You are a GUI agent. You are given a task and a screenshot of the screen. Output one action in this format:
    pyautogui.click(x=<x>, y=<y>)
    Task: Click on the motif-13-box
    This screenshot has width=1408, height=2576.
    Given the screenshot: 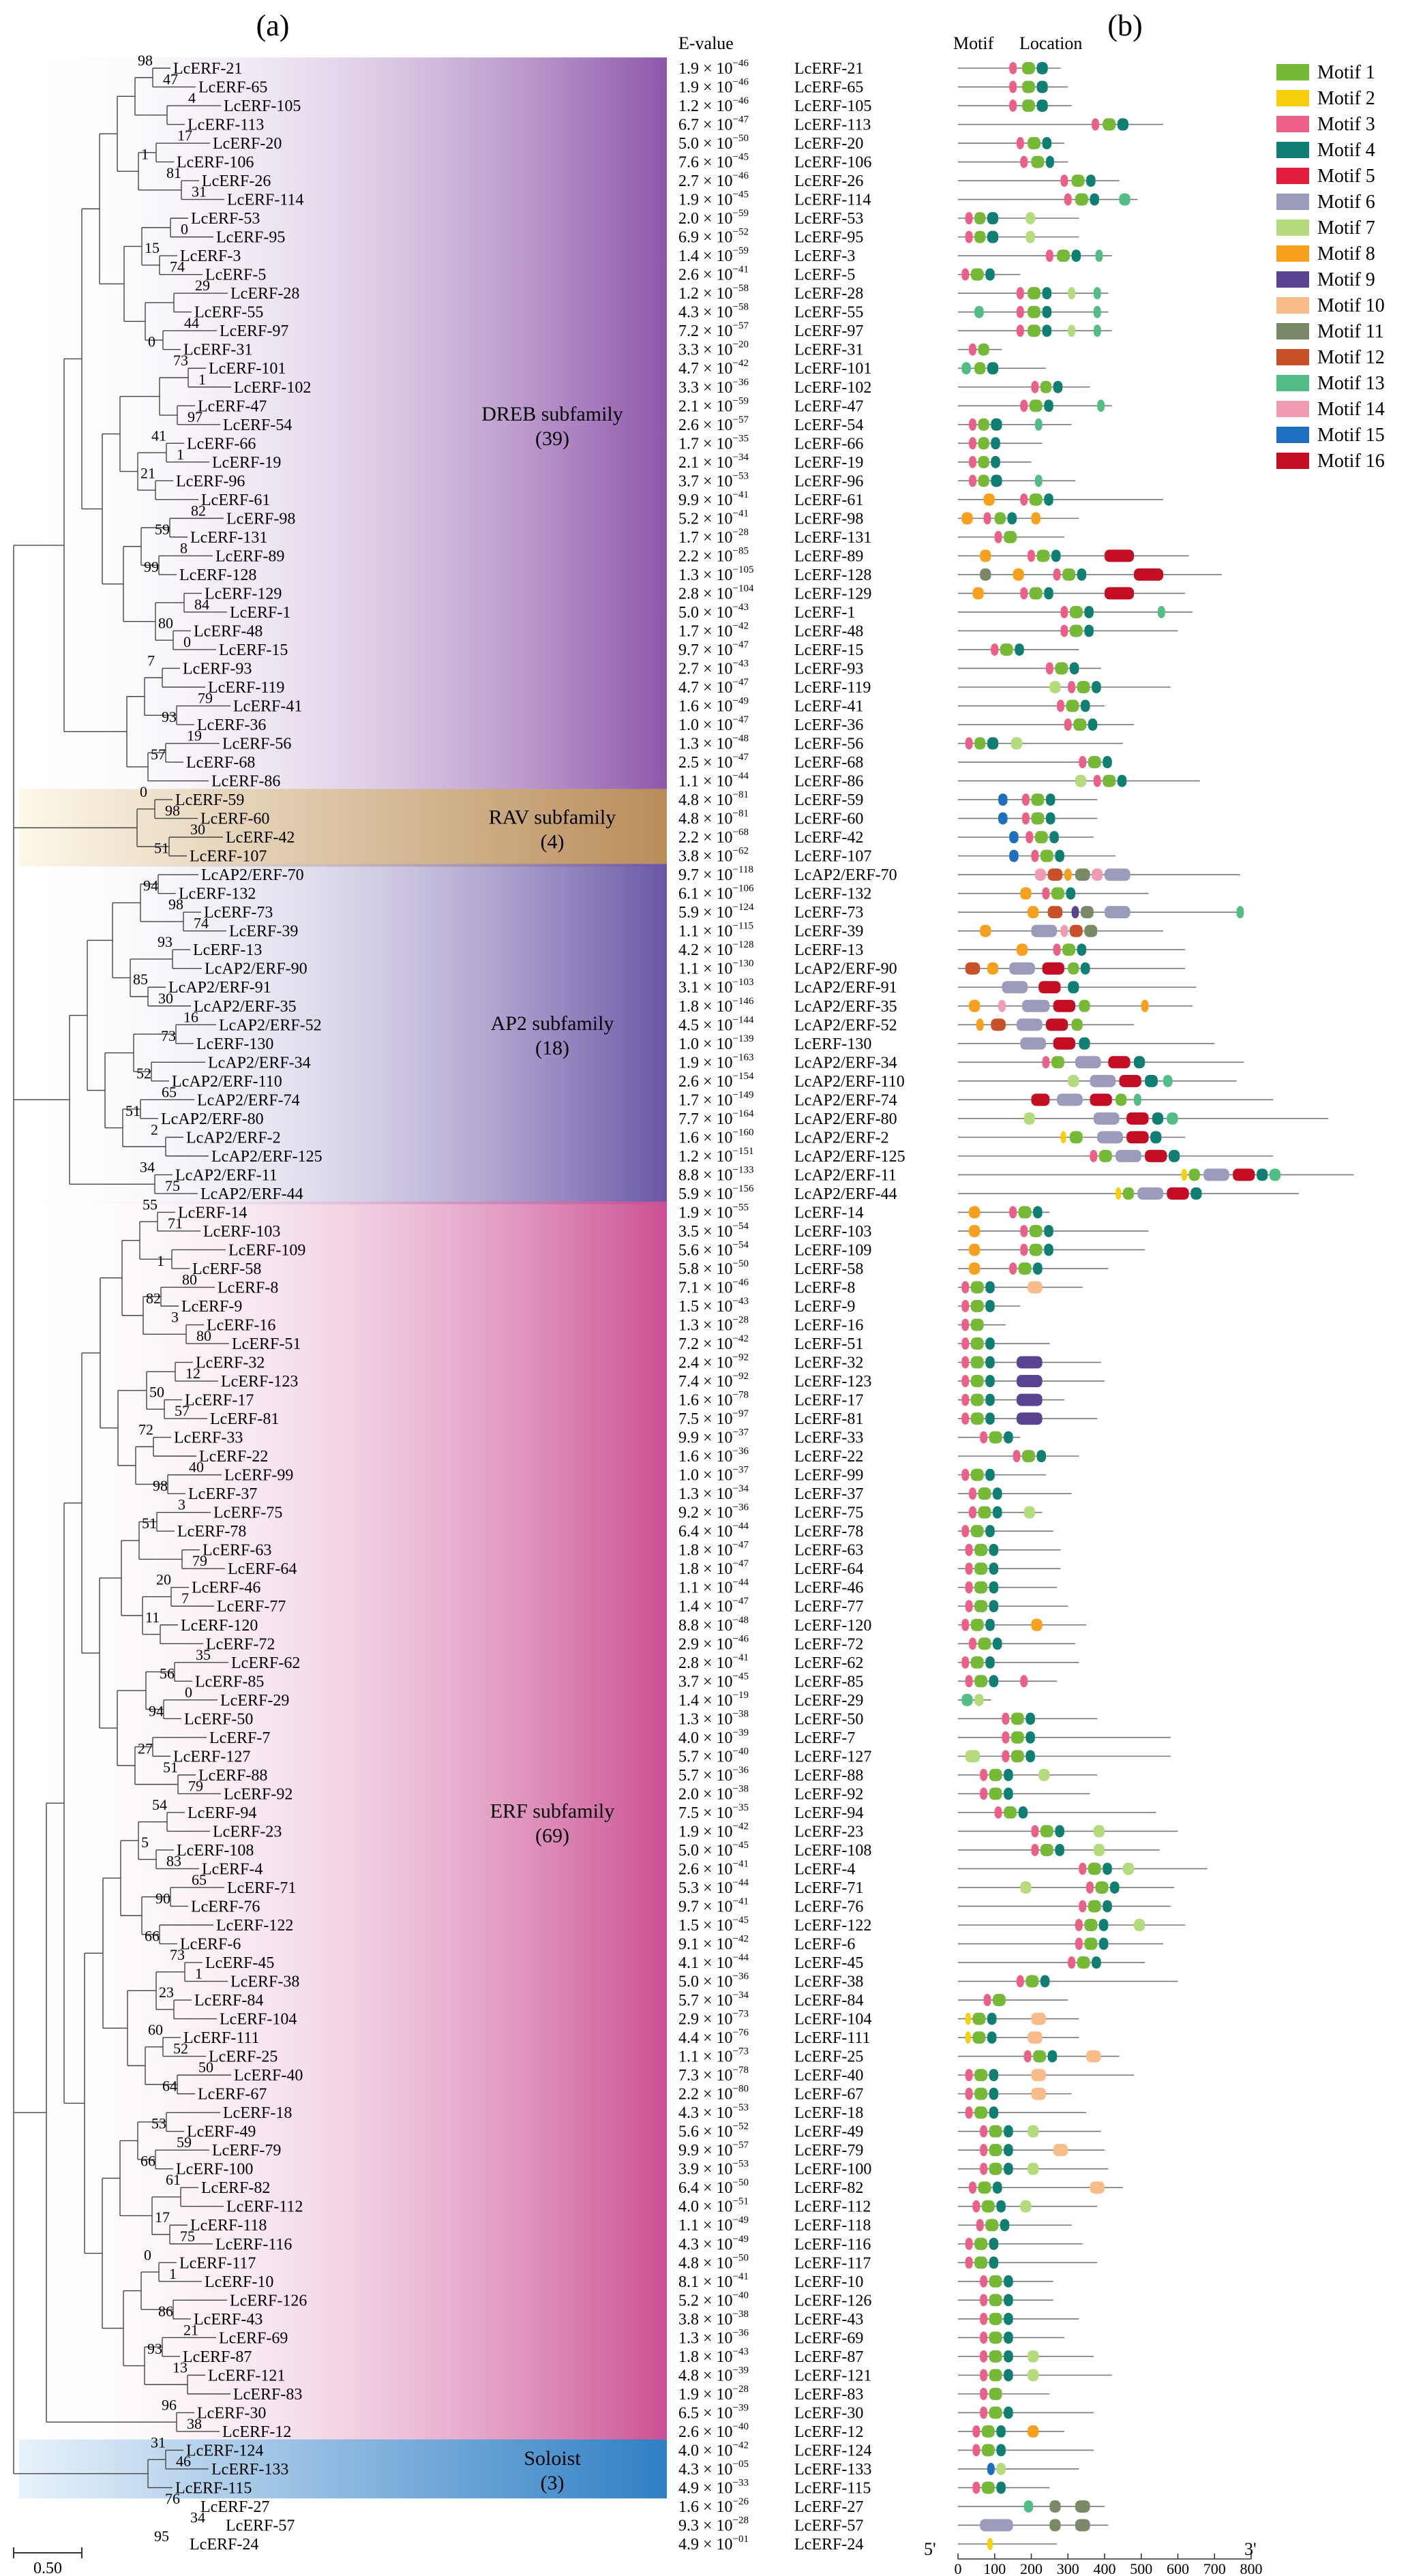 What is the action you would take?
    pyautogui.click(x=1172, y=1118)
    